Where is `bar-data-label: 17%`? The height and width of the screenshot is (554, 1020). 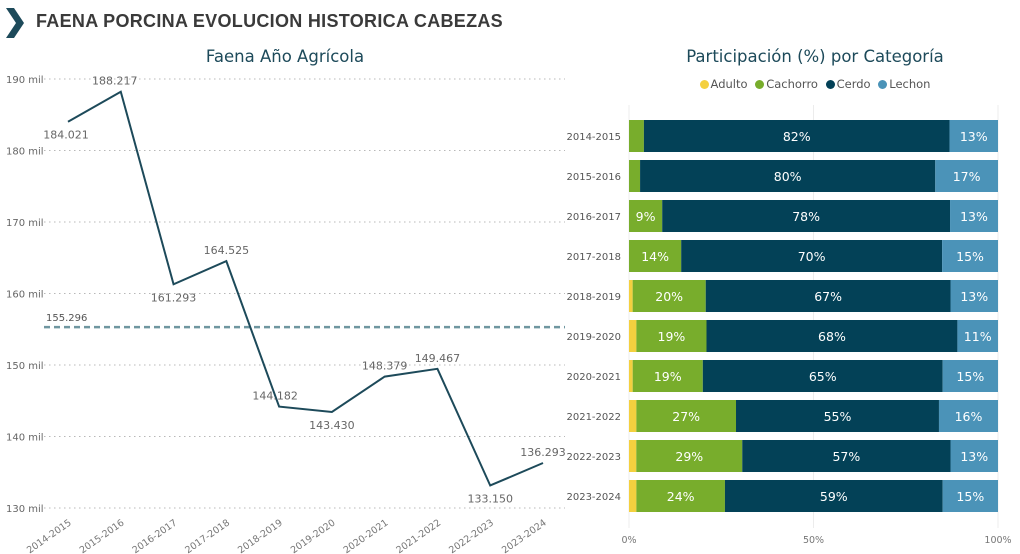
bar-data-label: 17% is located at coordinates (967, 176).